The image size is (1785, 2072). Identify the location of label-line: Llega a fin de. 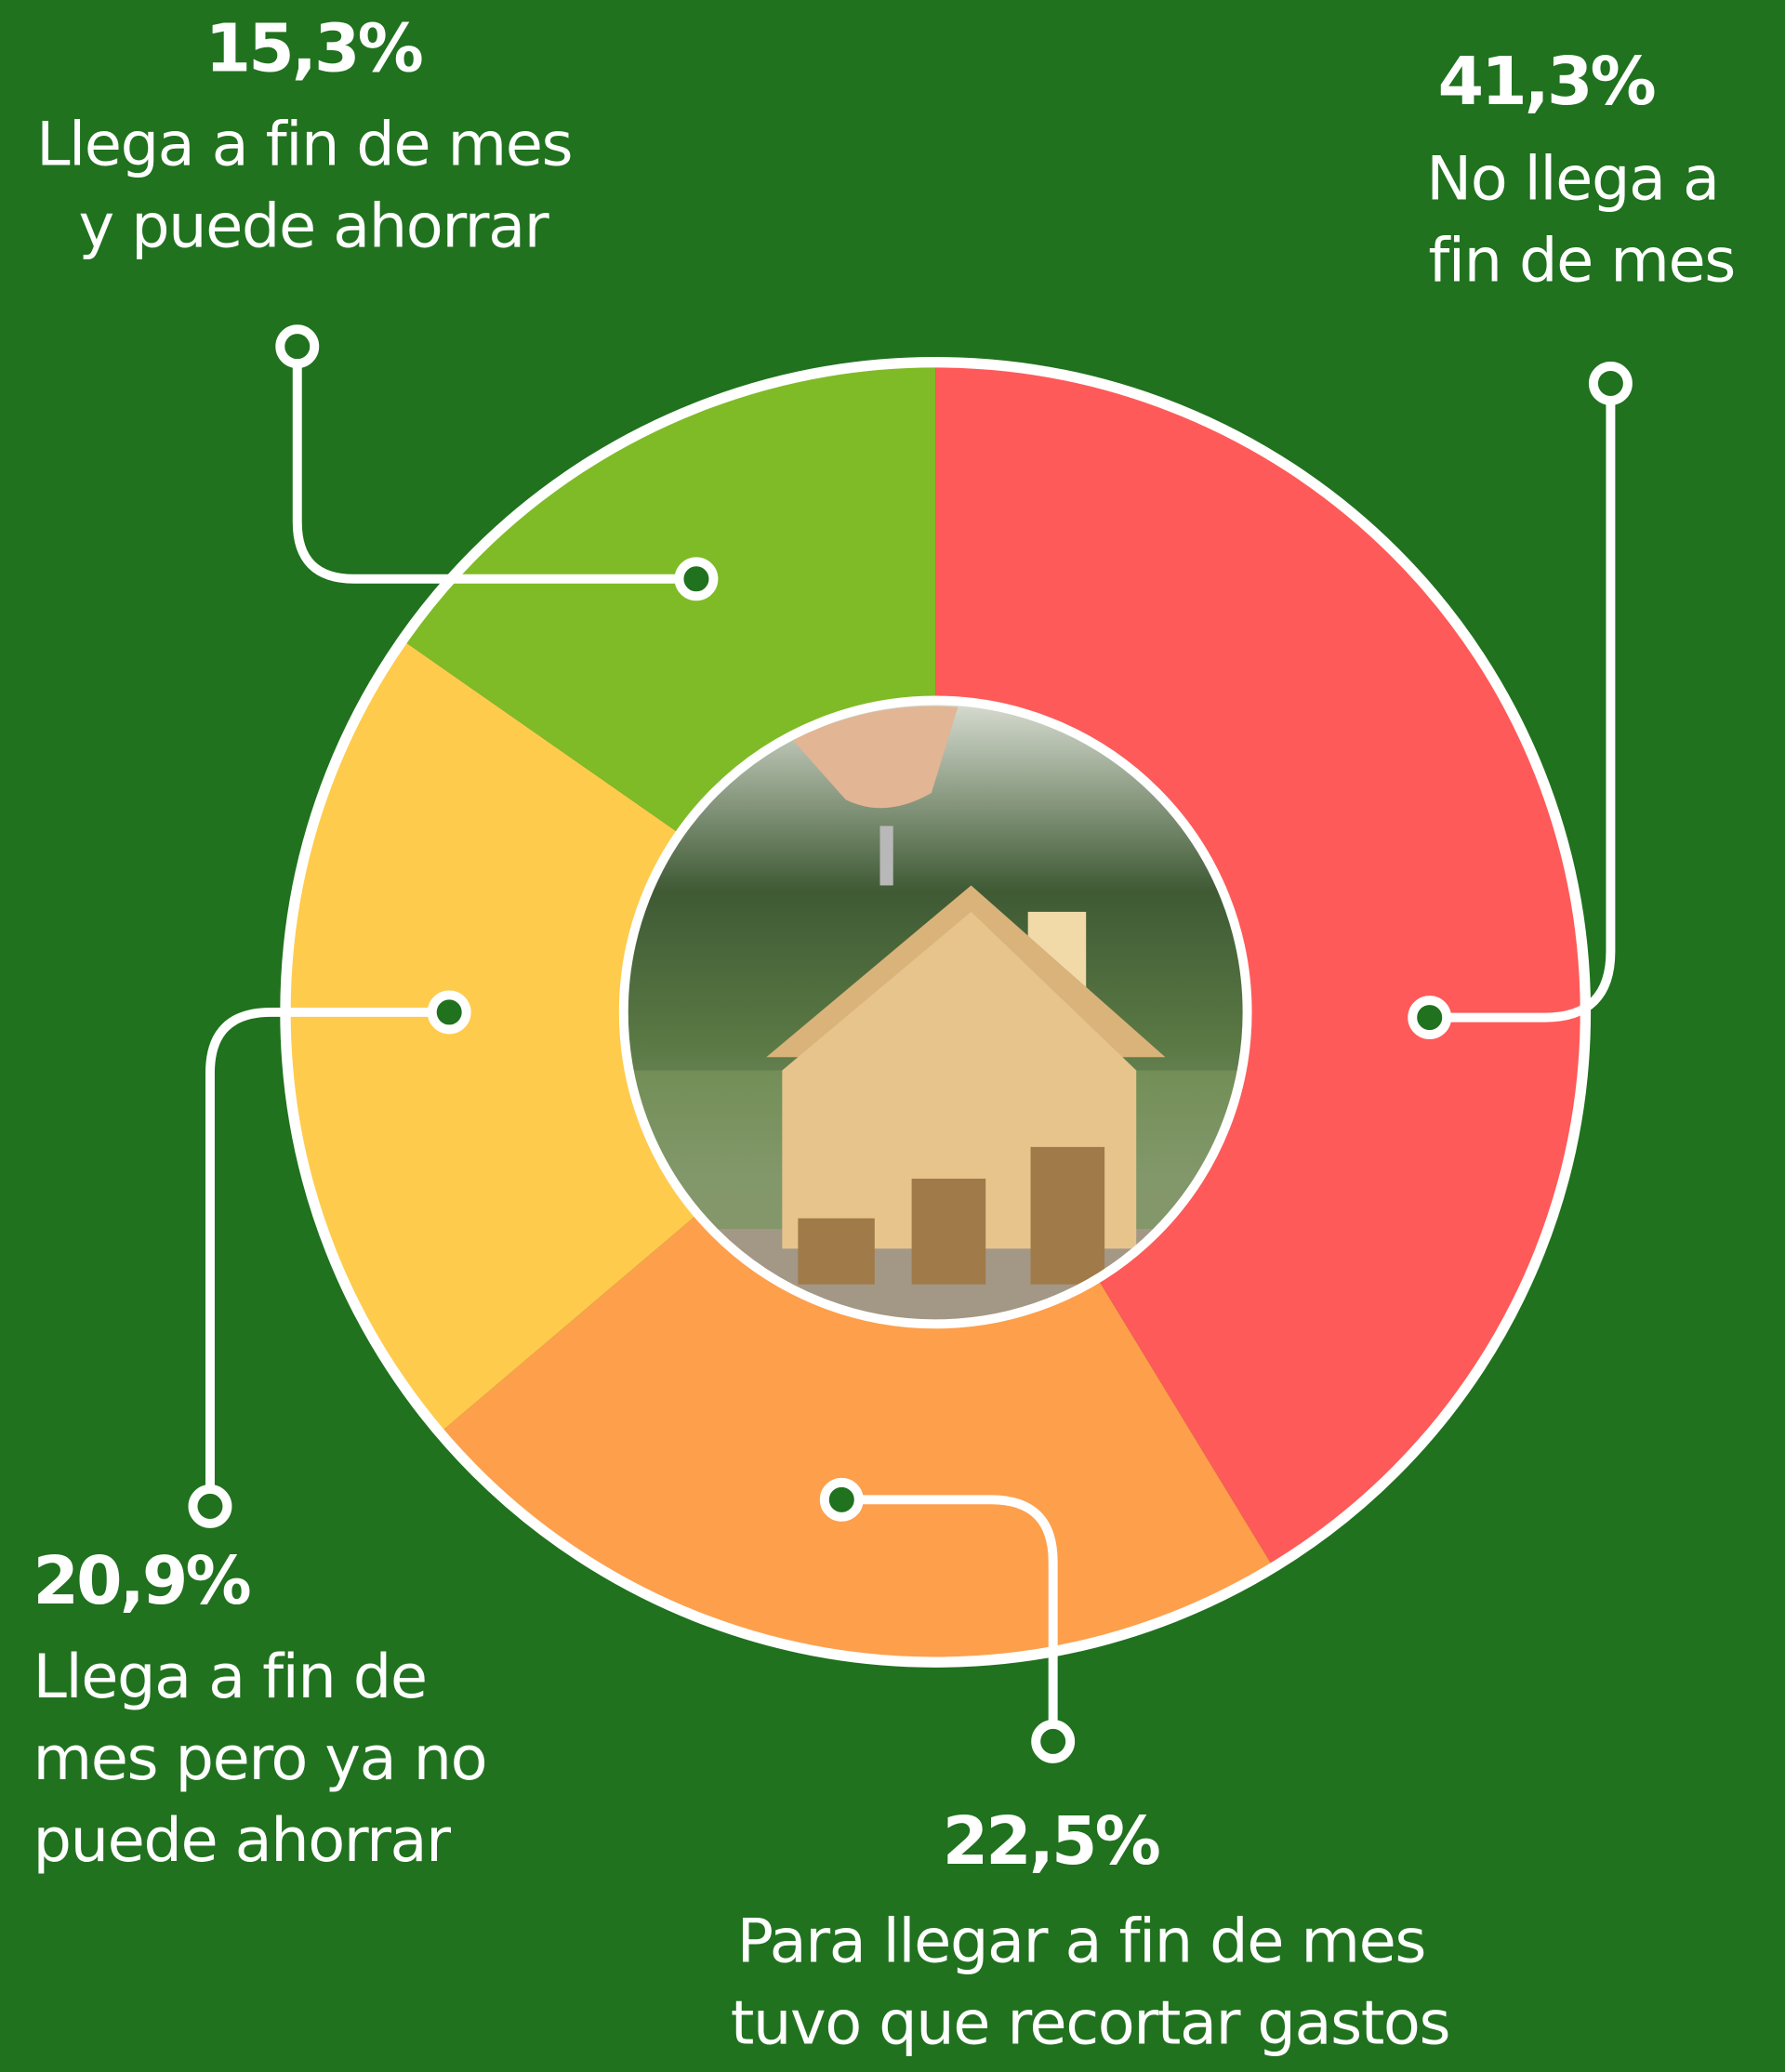
(238, 1677).